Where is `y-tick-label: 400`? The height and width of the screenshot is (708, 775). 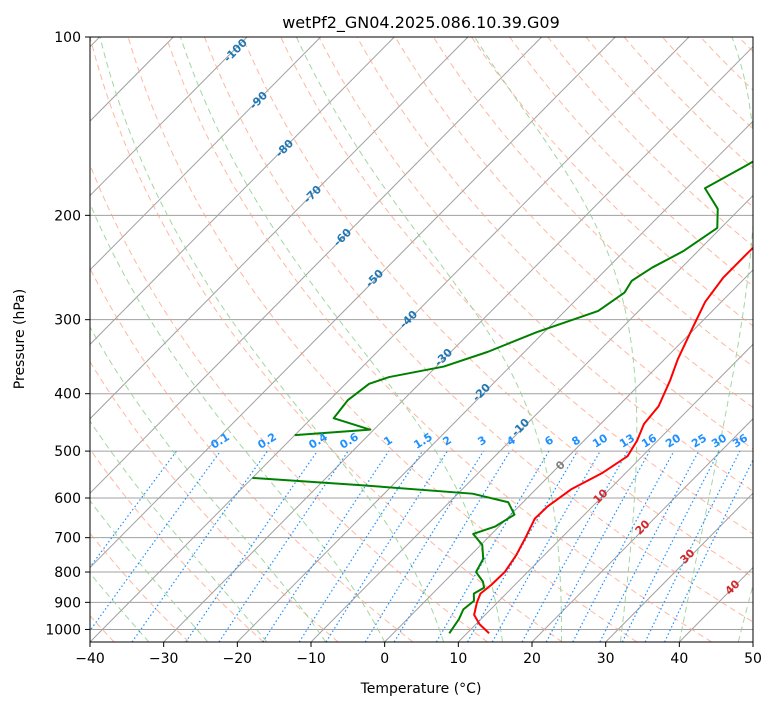
y-tick-label: 400 is located at coordinates (67, 395).